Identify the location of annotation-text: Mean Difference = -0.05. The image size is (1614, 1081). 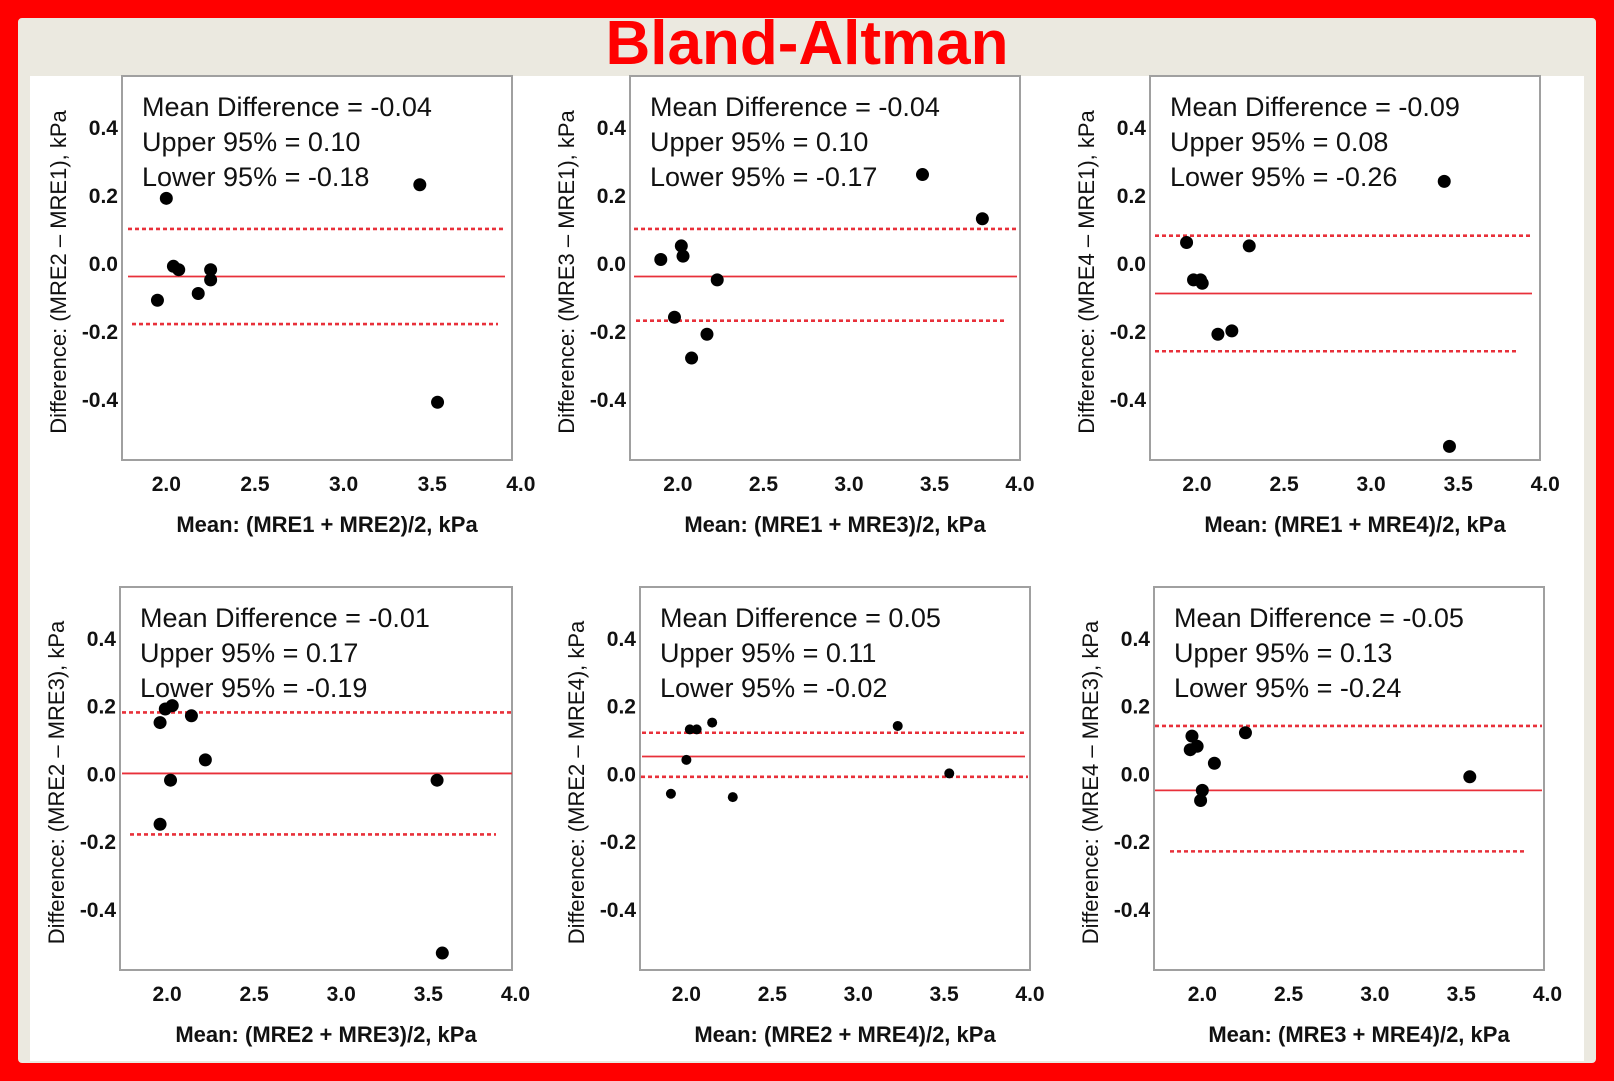
(1319, 618).